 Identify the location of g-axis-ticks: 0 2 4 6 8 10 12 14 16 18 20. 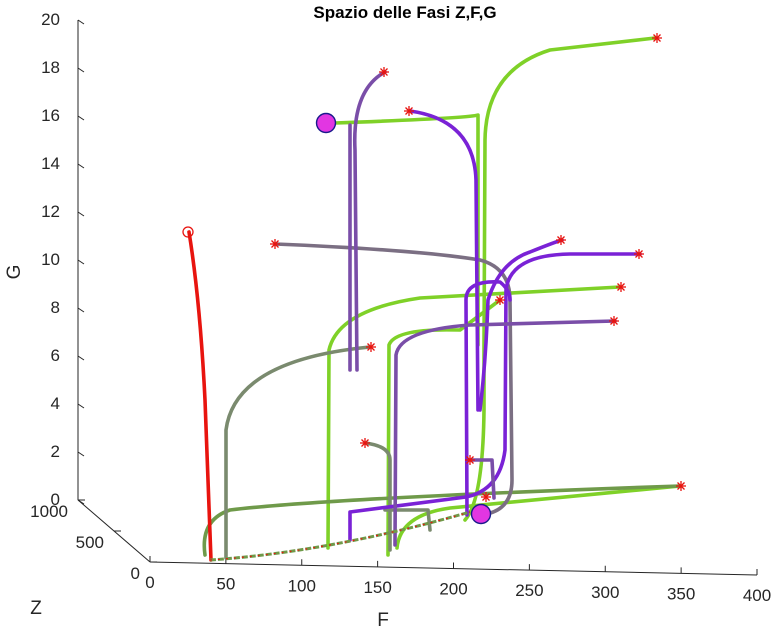
(63, 259).